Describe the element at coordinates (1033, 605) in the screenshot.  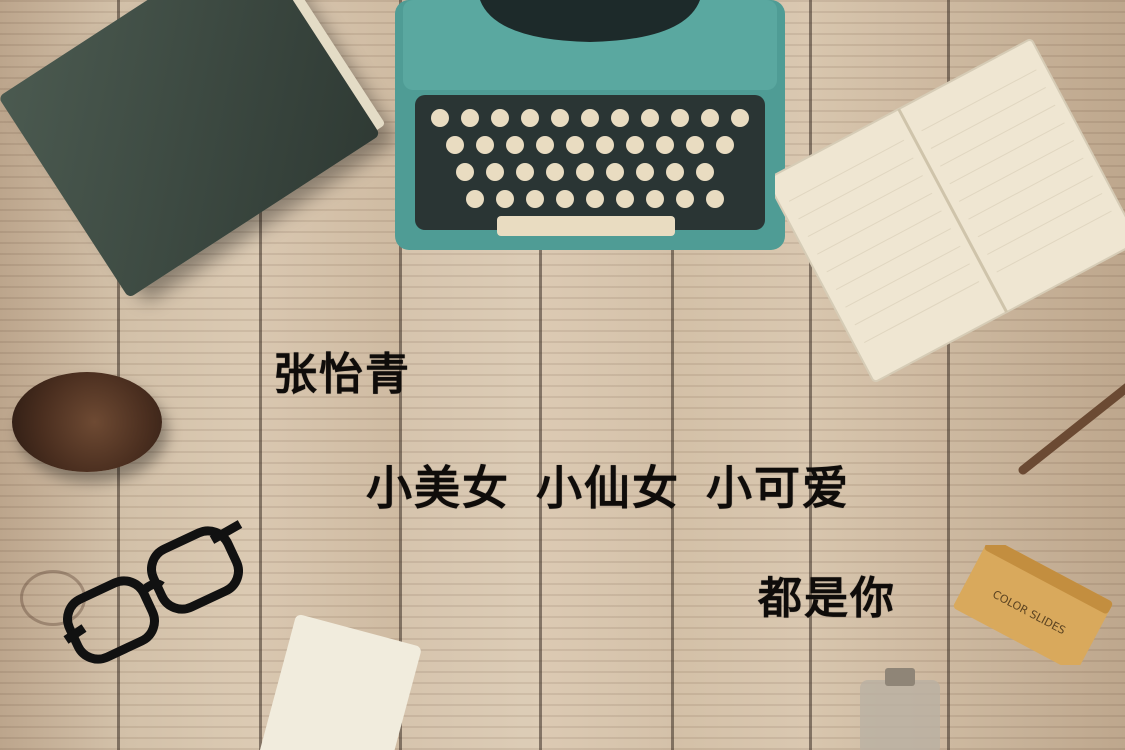
I see `color-slides-box: COLOR SLIDES` at that location.